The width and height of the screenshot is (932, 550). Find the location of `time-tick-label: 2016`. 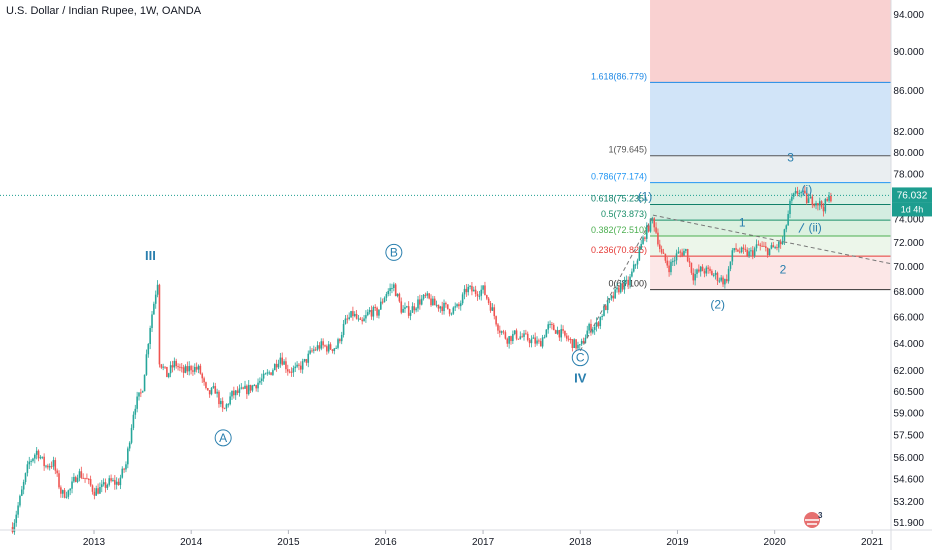

time-tick-label: 2016 is located at coordinates (385, 542).